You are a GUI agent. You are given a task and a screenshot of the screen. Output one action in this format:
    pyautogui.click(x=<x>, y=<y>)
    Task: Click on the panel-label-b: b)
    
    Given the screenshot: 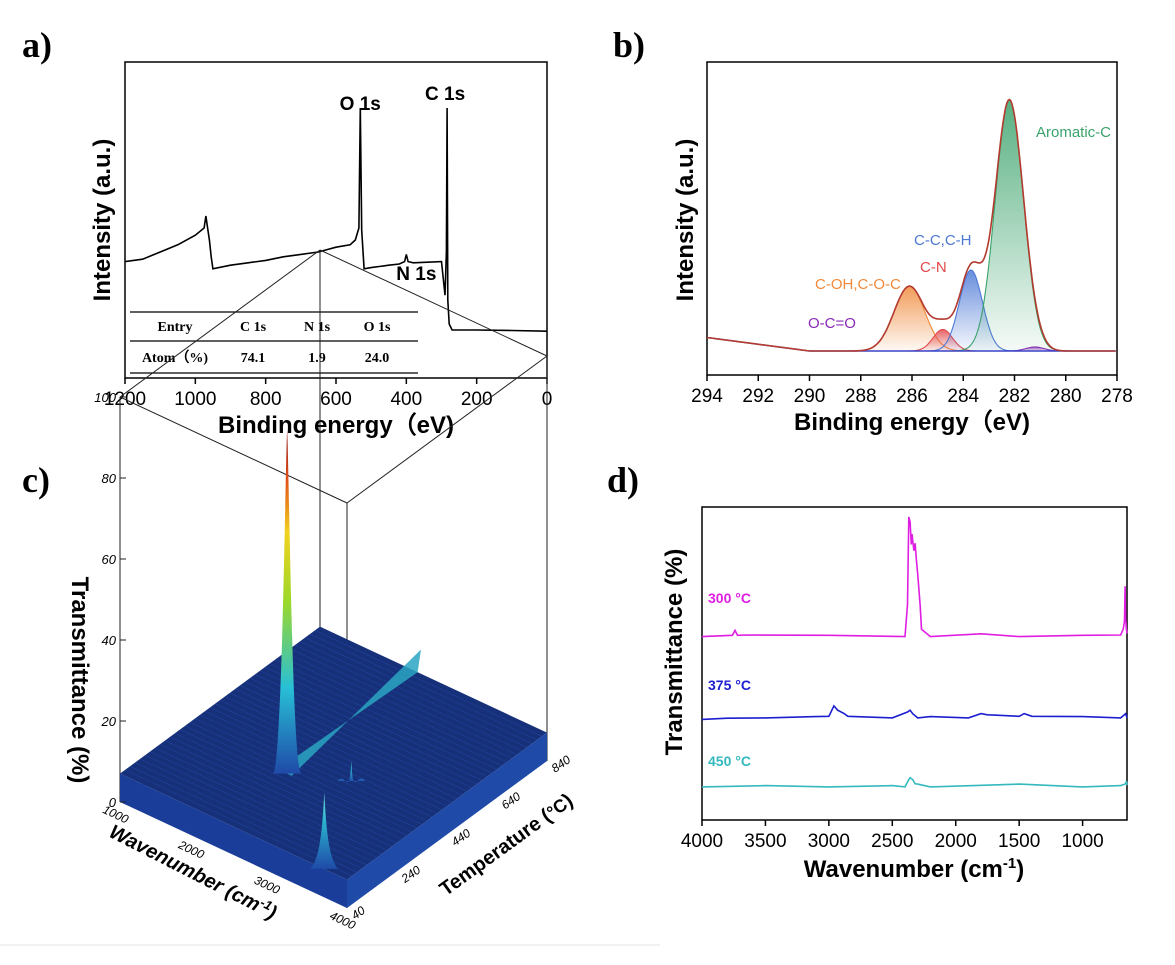 What is the action you would take?
    pyautogui.click(x=629, y=45)
    